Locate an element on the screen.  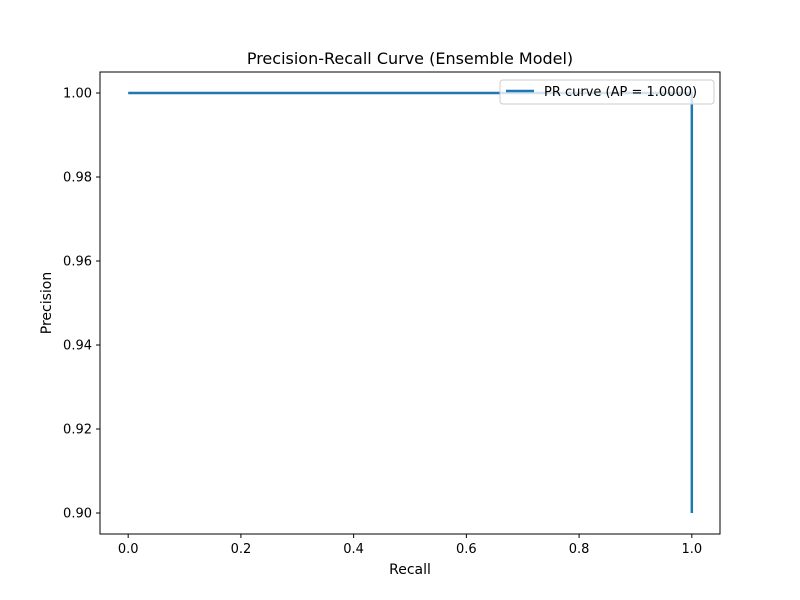
x-tick-label: 1.0 is located at coordinates (691, 549).